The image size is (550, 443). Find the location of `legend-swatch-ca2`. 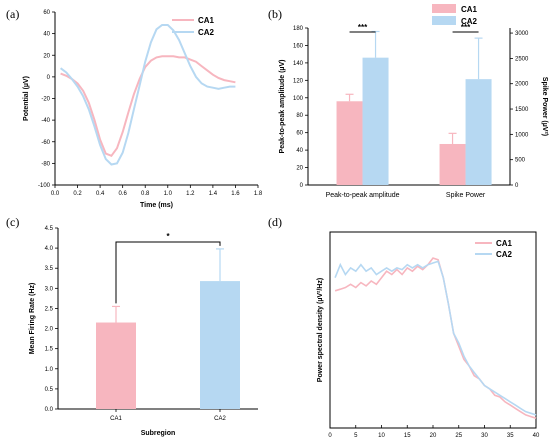

legend-swatch-ca2 is located at coordinates (444, 20).